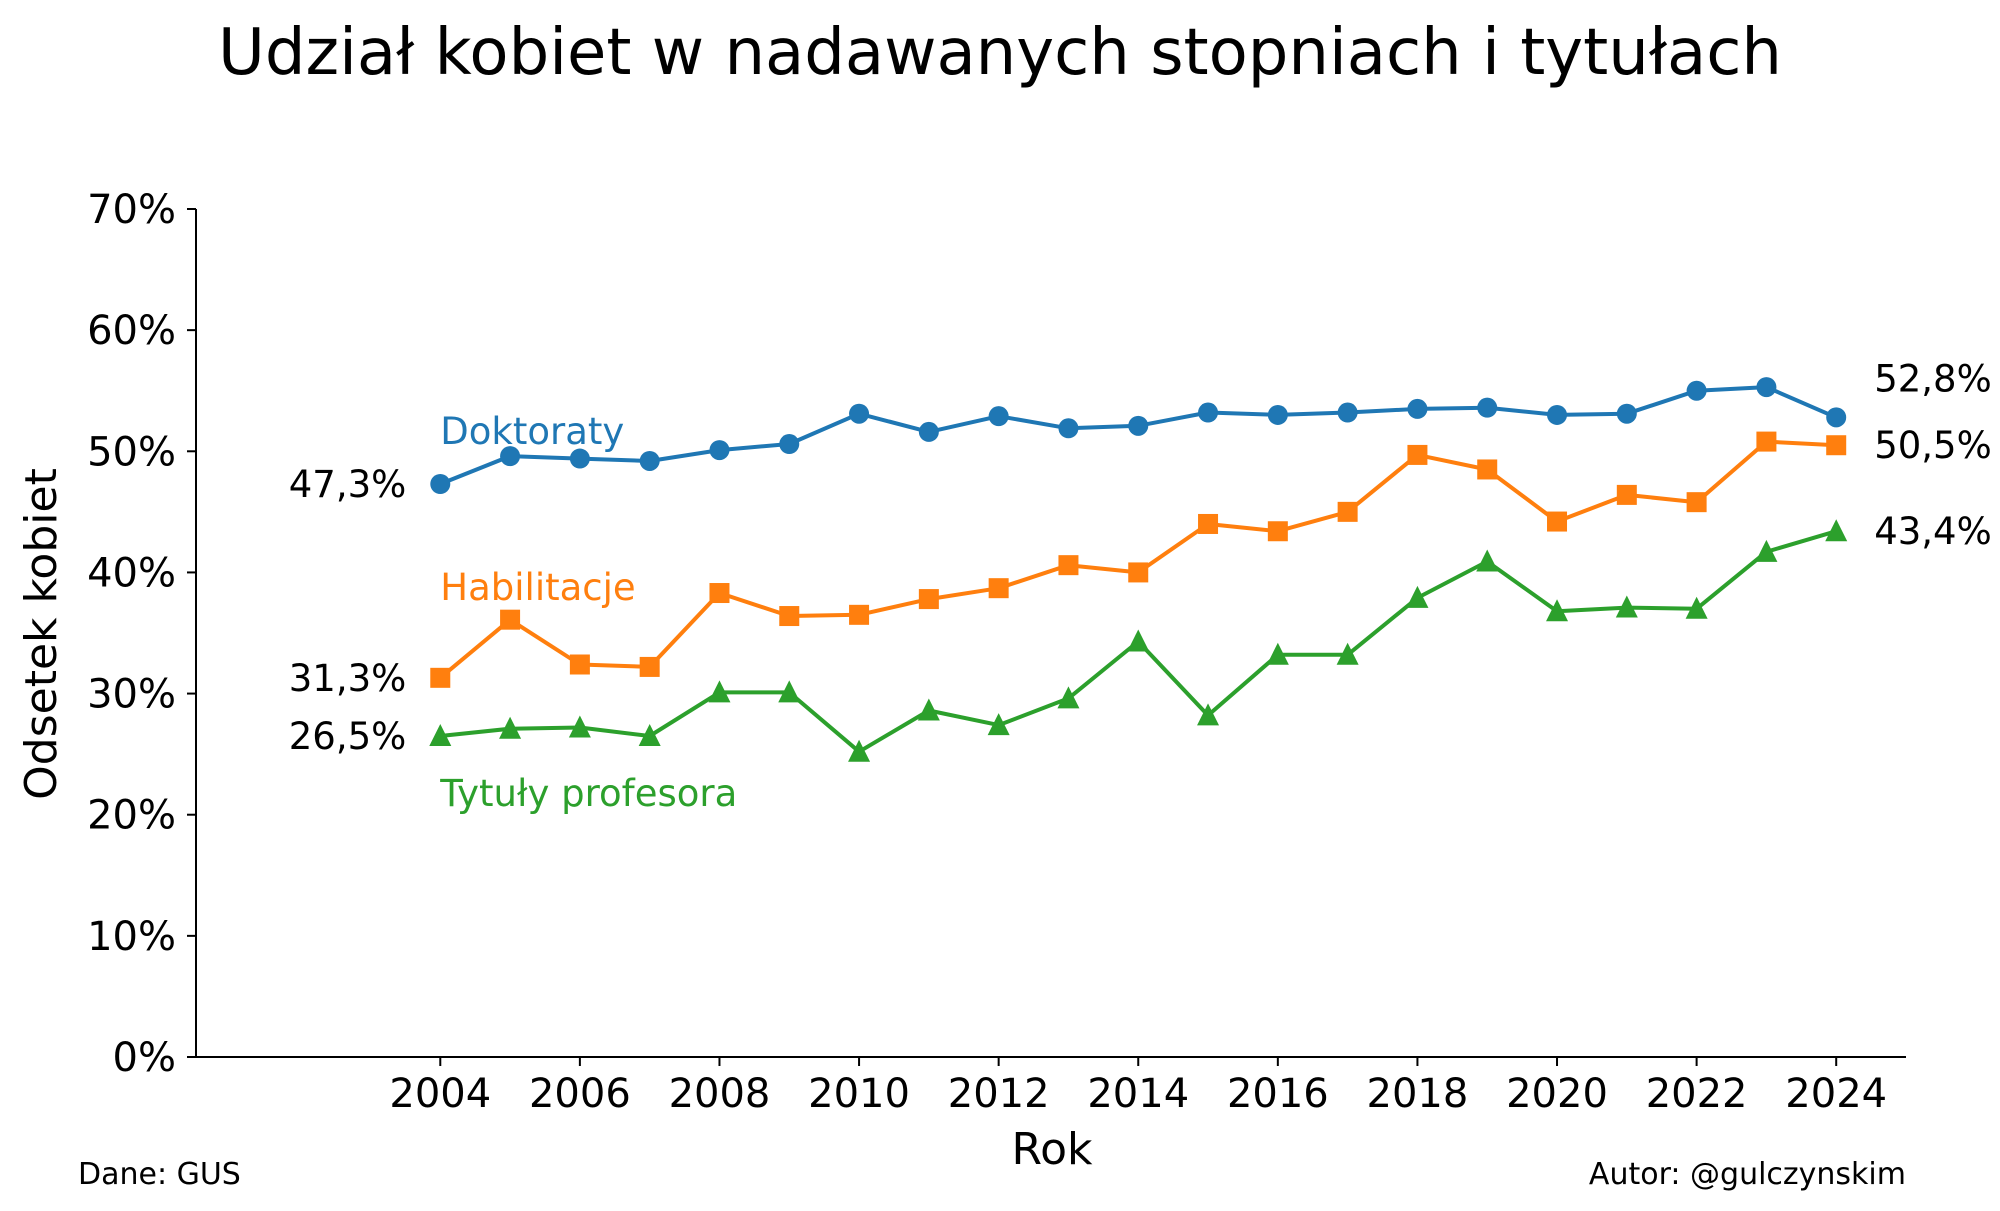 The width and height of the screenshot is (2000, 1211). I want to click on x-tick-label: 2010, so click(859, 1094).